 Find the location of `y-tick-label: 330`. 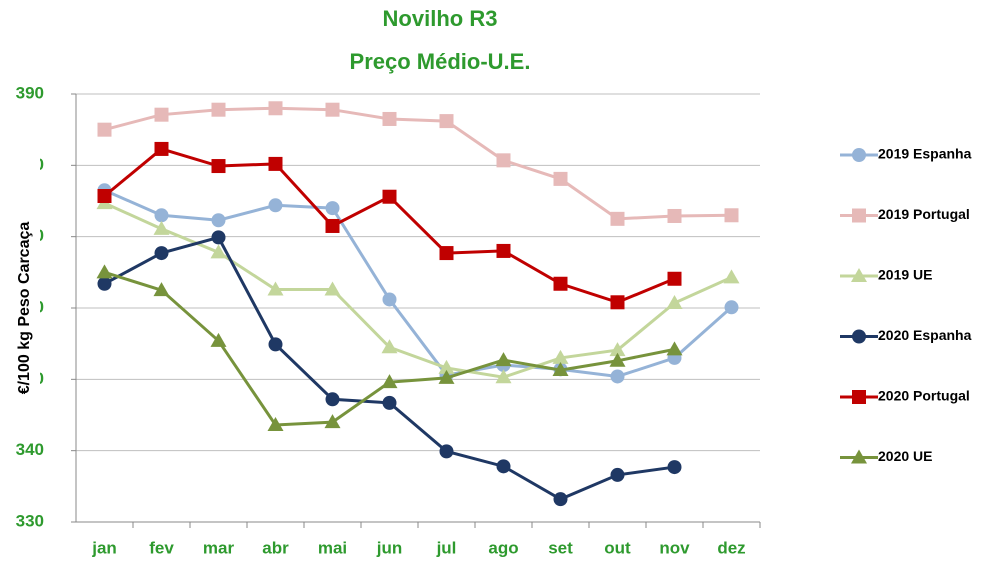

y-tick-label: 330 is located at coordinates (30, 520).